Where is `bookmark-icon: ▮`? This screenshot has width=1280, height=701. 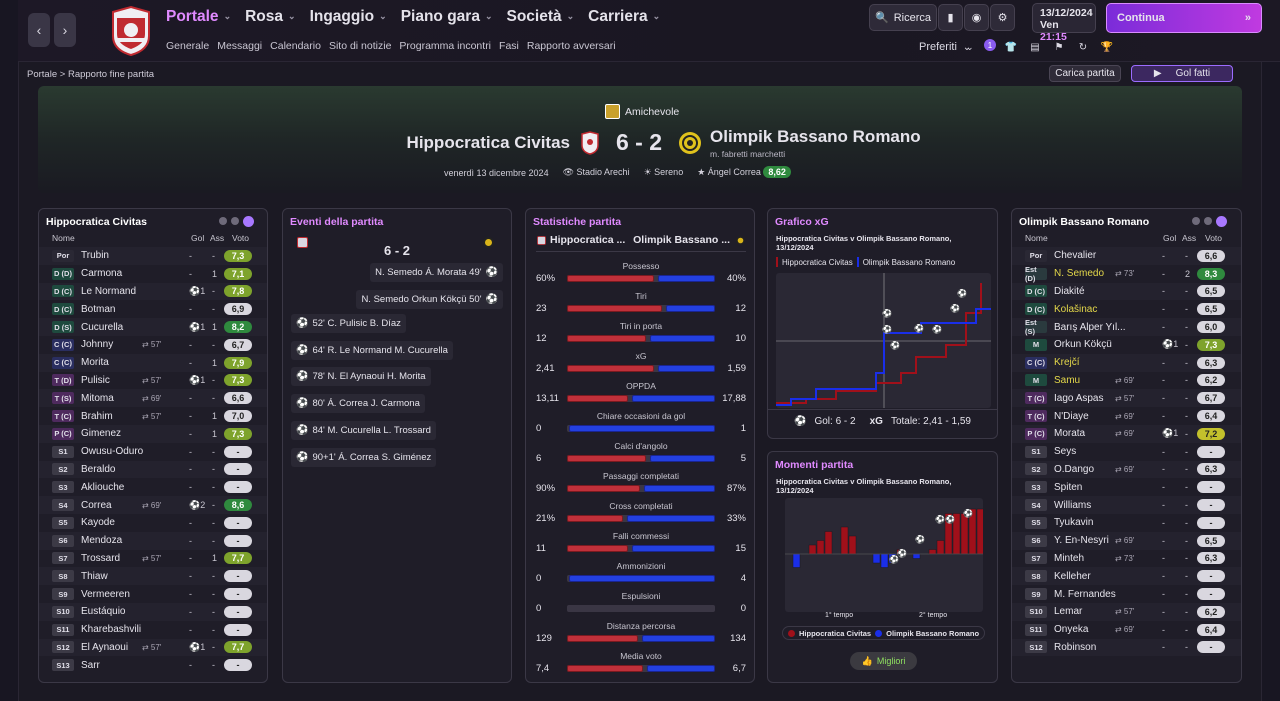 bookmark-icon: ▮ is located at coordinates (950, 17).